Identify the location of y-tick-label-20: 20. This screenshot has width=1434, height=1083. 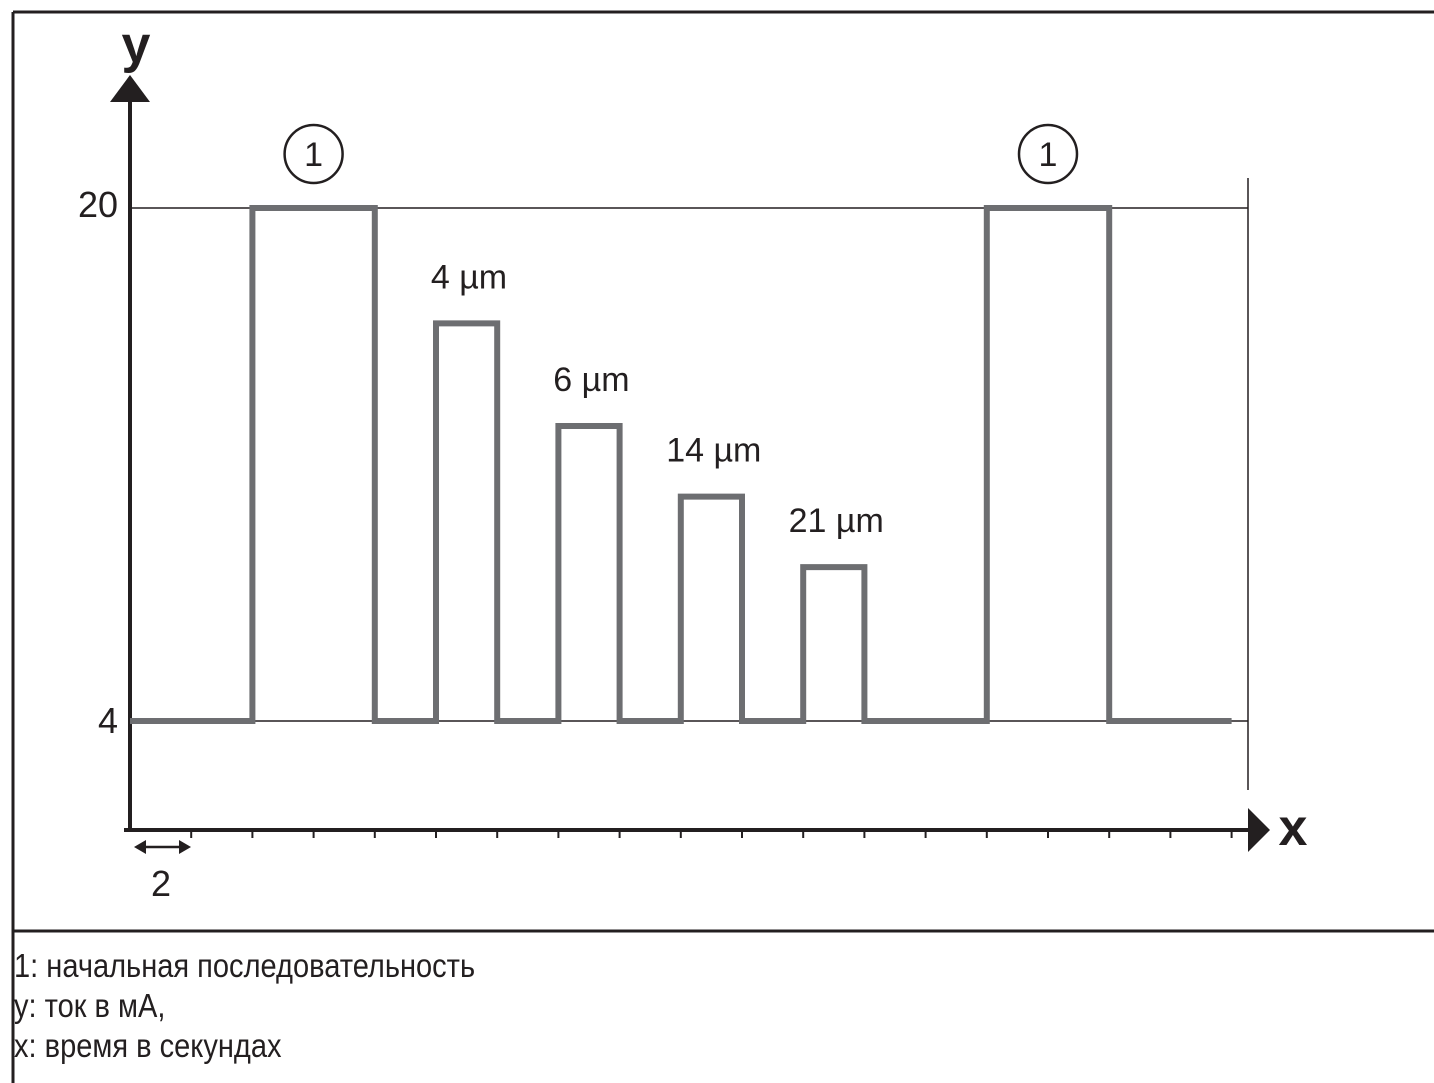
(98, 204).